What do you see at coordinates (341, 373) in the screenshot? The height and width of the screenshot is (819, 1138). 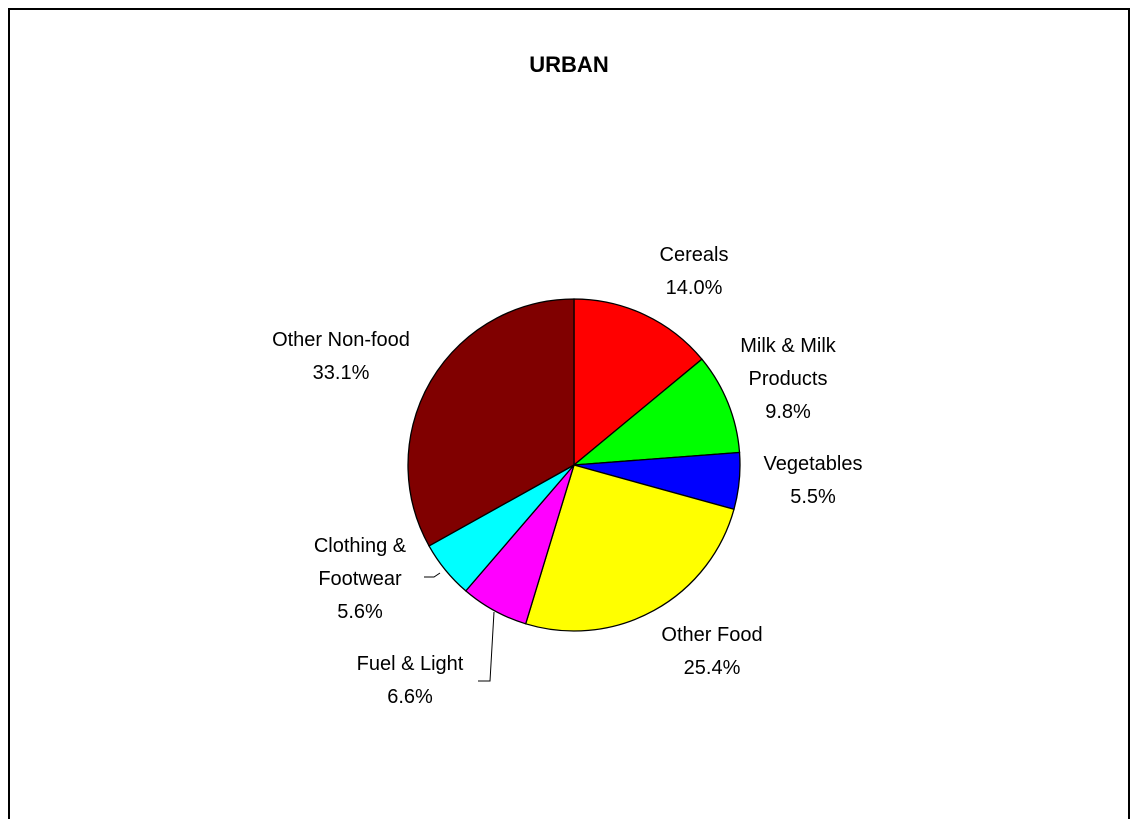 I see `value-label: 33.1%` at bounding box center [341, 373].